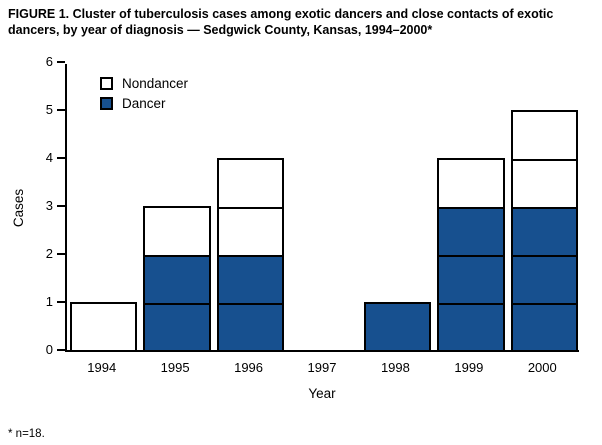 The width and height of the screenshot is (602, 445). I want to click on bar-2000, so click(544, 231).